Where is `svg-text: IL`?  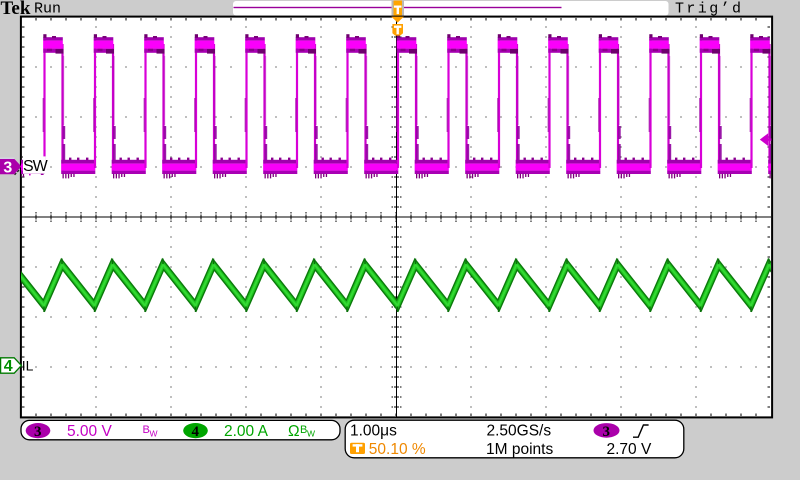
svg-text: IL is located at coordinates (28, 365).